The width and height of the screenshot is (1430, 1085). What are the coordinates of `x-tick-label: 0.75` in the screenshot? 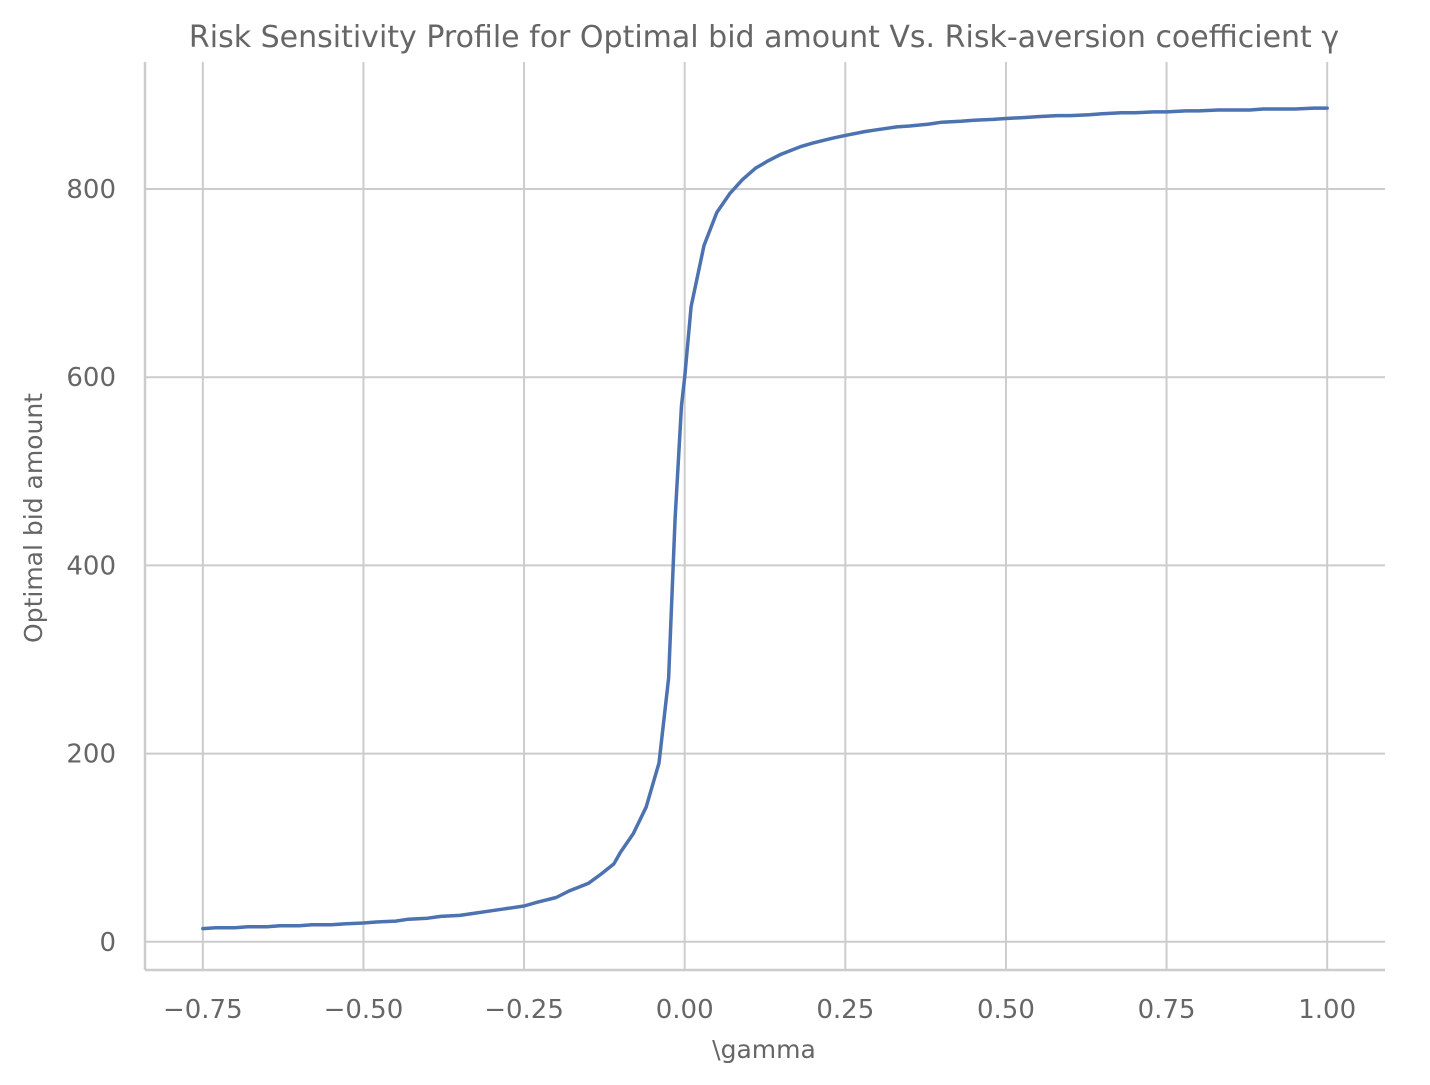 It's located at (1167, 1010).